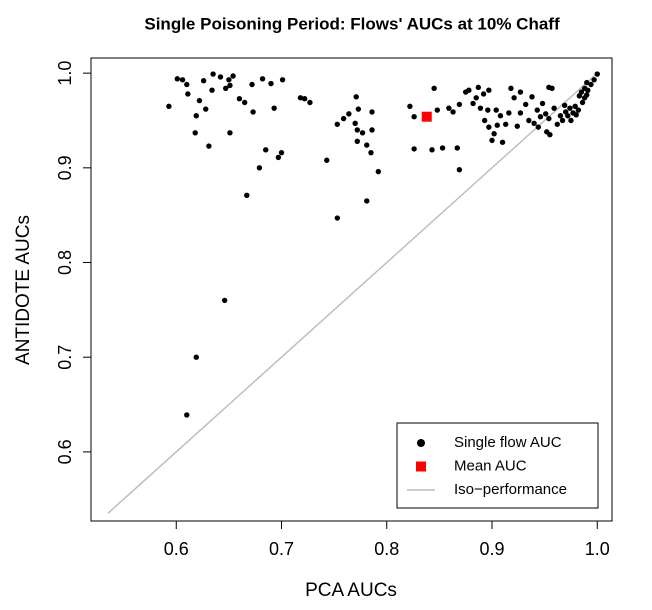 This screenshot has height=610, width=652. What do you see at coordinates (65, 167) in the screenshot?
I see `y-tick-label: 0.9` at bounding box center [65, 167].